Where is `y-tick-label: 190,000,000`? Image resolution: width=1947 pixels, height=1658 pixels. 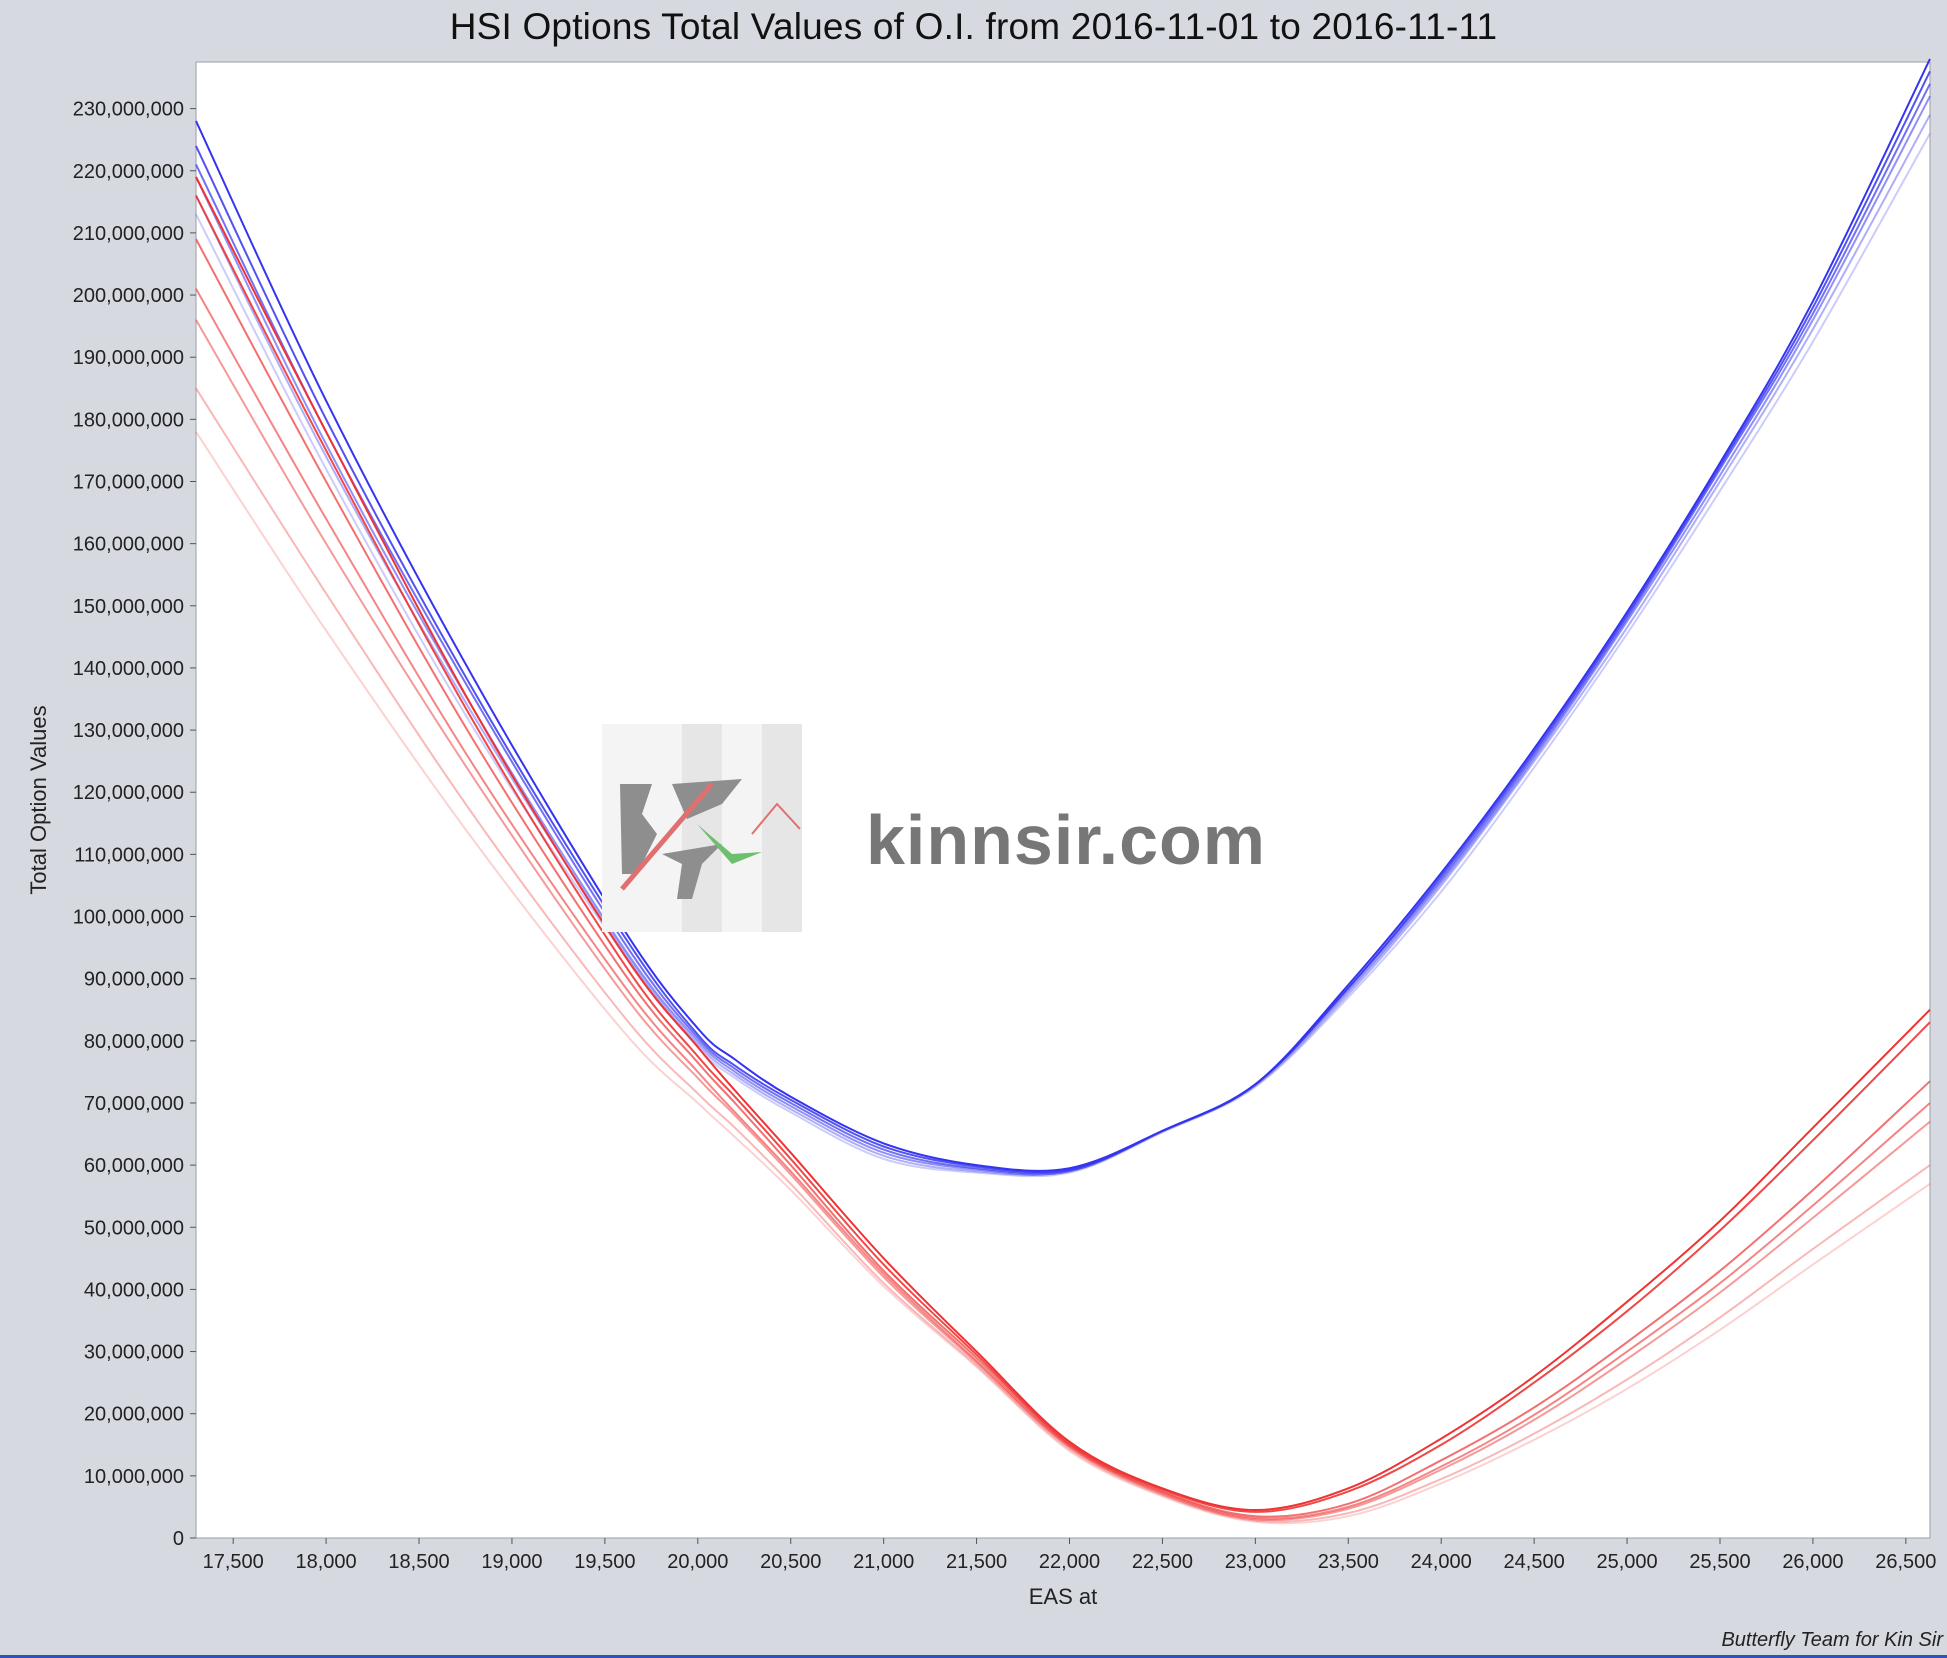
y-tick-label: 190,000,000 is located at coordinates (128, 358).